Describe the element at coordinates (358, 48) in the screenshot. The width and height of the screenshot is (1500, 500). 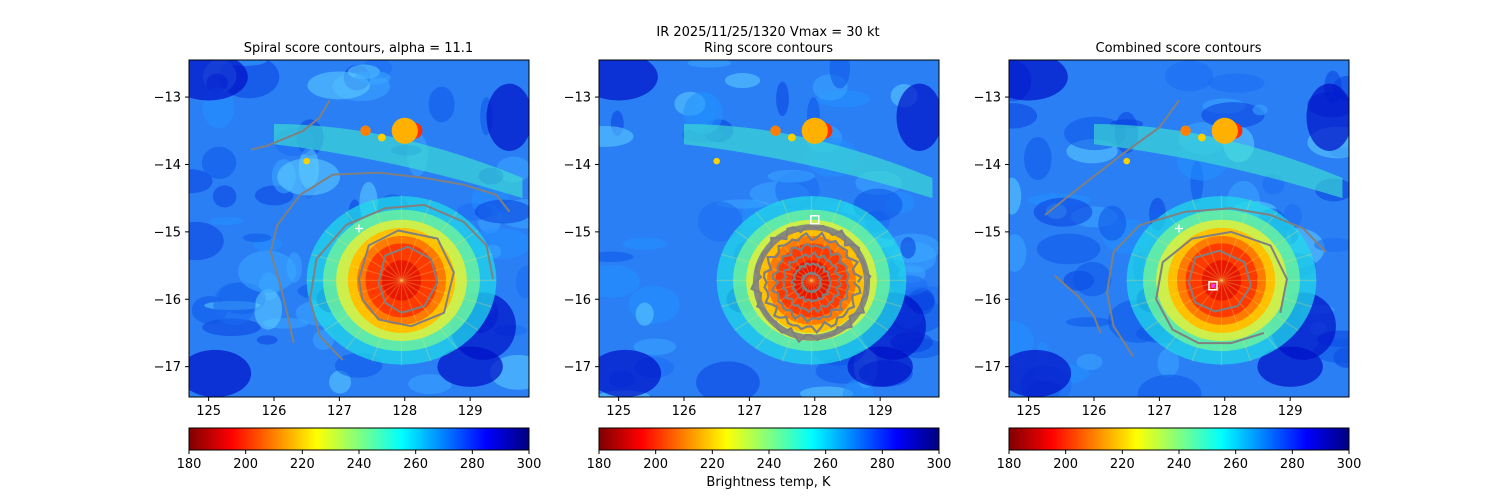
I see `panel-title: Spiral score contours, alpha = 11.1` at that location.